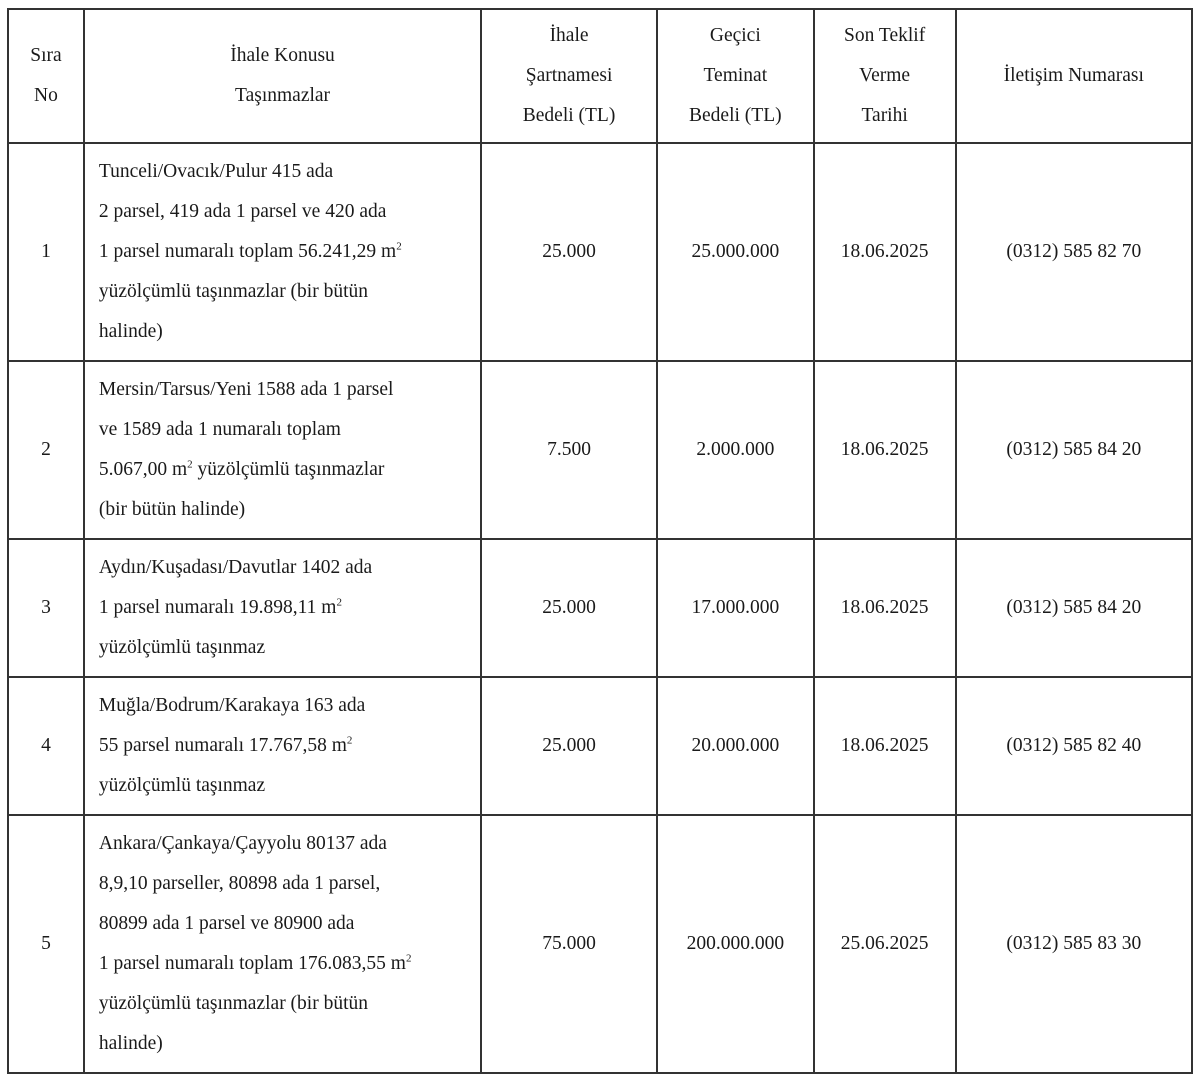  What do you see at coordinates (252, 963) in the screenshot?
I see `subject-line: 1 parsel numaralı toplam 176.083,55 m` at bounding box center [252, 963].